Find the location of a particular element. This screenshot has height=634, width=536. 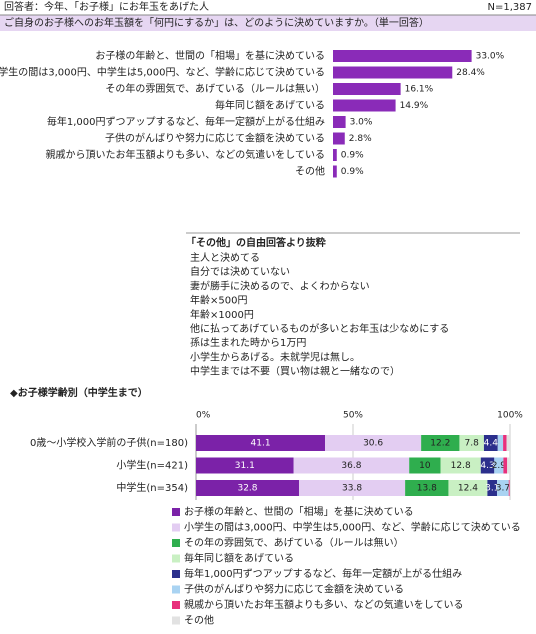

segment-label: 31.1 is located at coordinates (245, 466).